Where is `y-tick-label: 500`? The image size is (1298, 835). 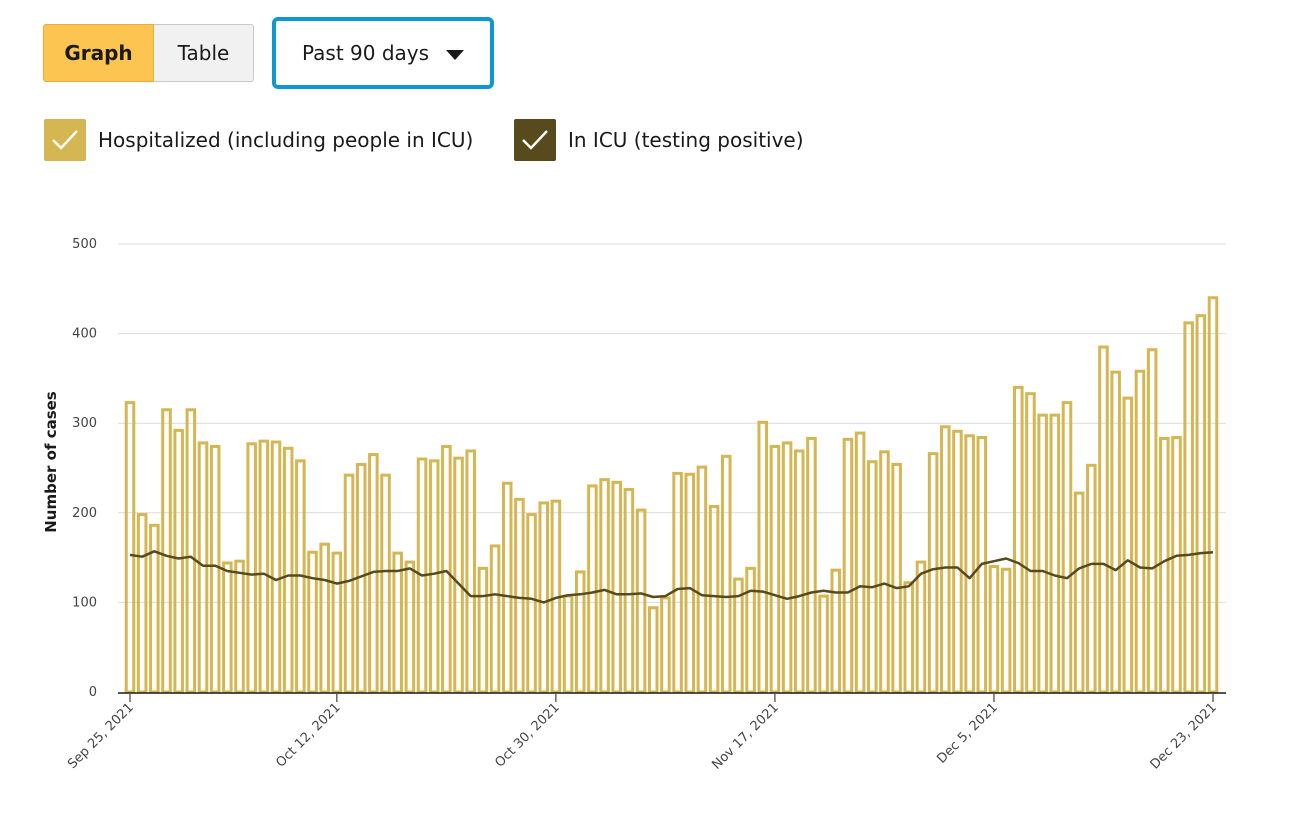
y-tick-label: 500 is located at coordinates (84, 244).